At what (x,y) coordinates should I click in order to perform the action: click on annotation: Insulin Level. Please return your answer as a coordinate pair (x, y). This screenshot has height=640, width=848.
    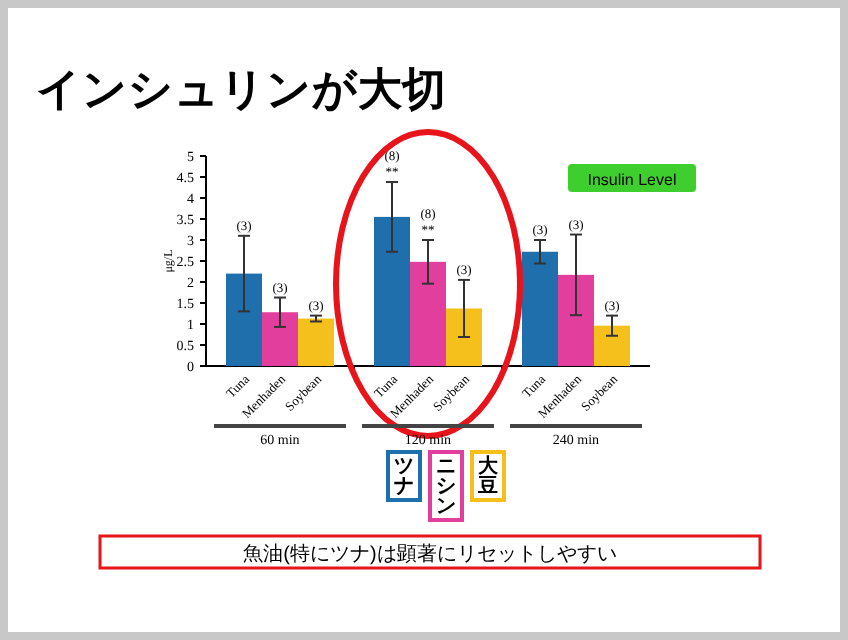
    Looking at the image, I should click on (632, 180).